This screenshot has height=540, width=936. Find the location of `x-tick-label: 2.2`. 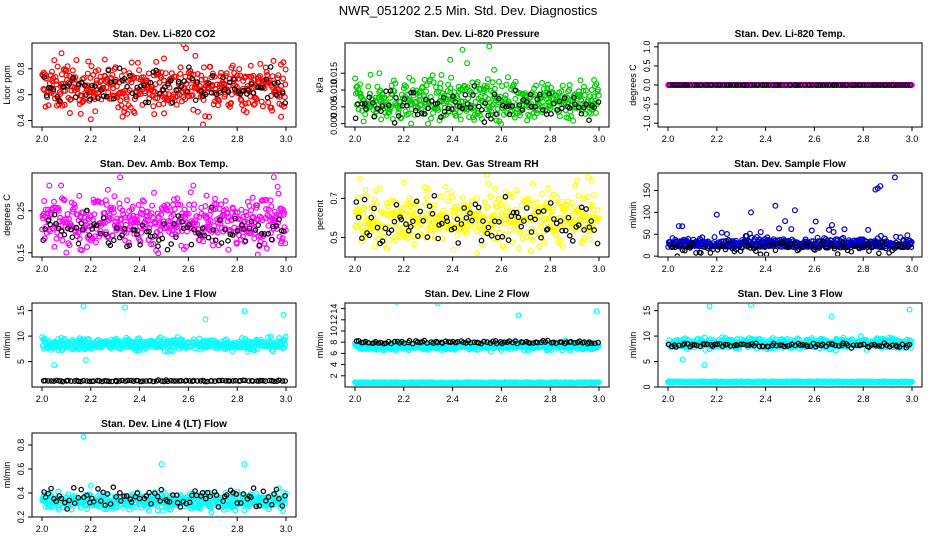

x-tick-label: 2.2 is located at coordinates (91, 399).